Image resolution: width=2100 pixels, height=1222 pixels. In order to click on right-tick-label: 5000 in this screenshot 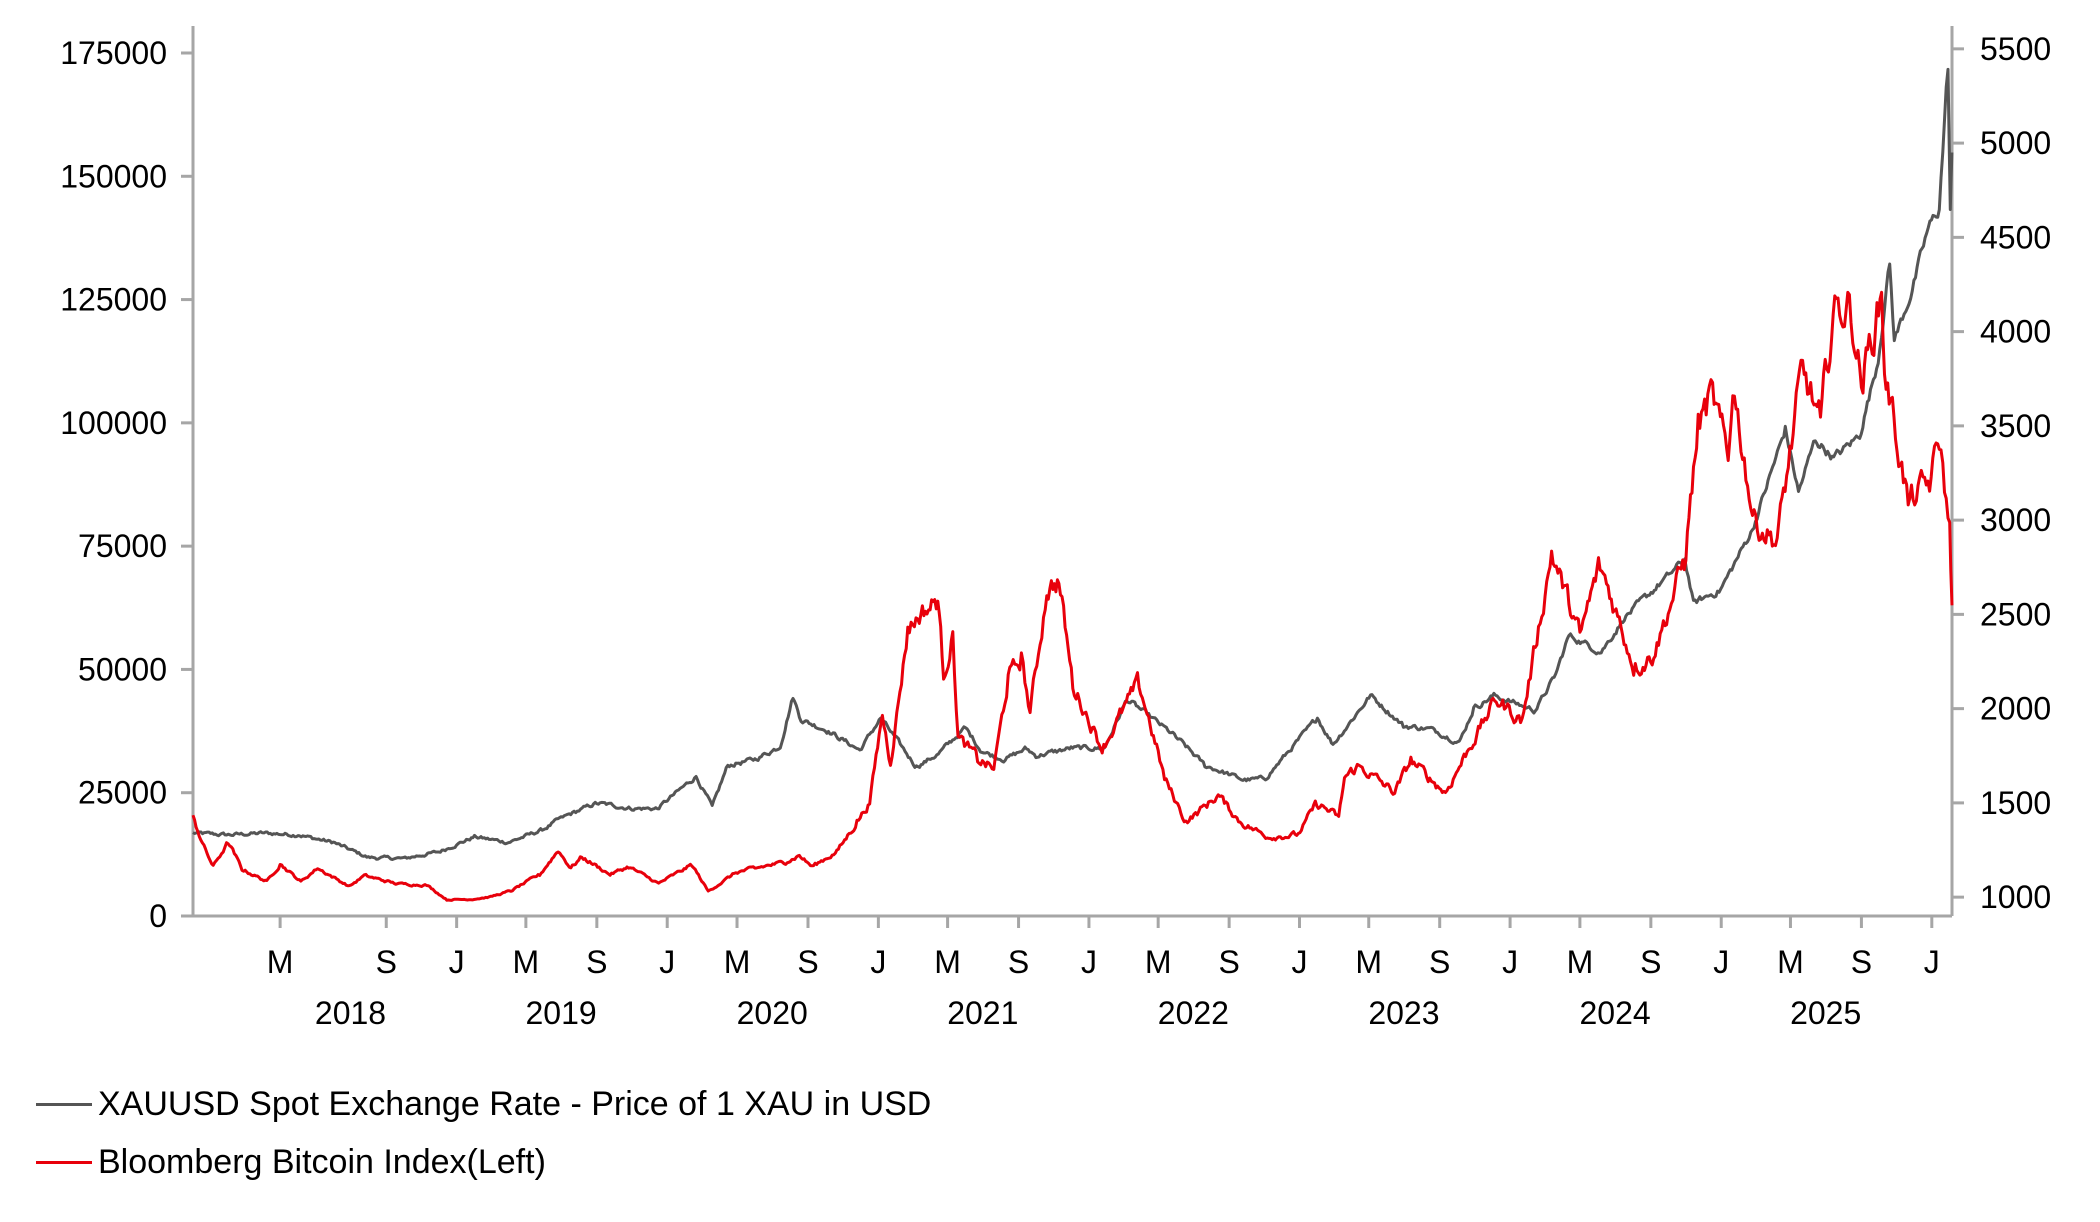, I will do `click(2015, 143)`.